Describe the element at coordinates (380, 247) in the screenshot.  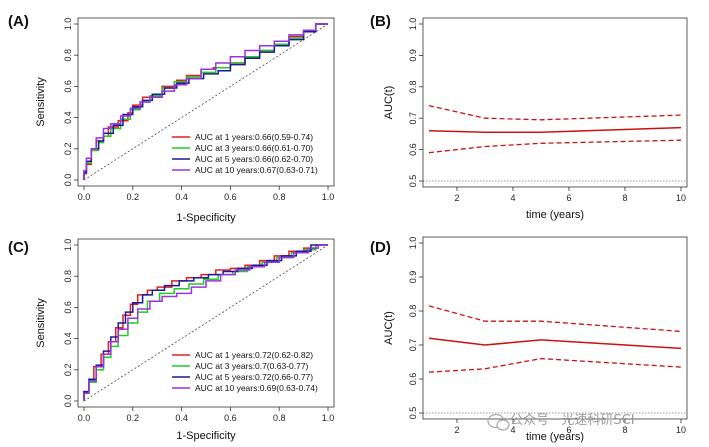
I see `panel-label: (D)` at that location.